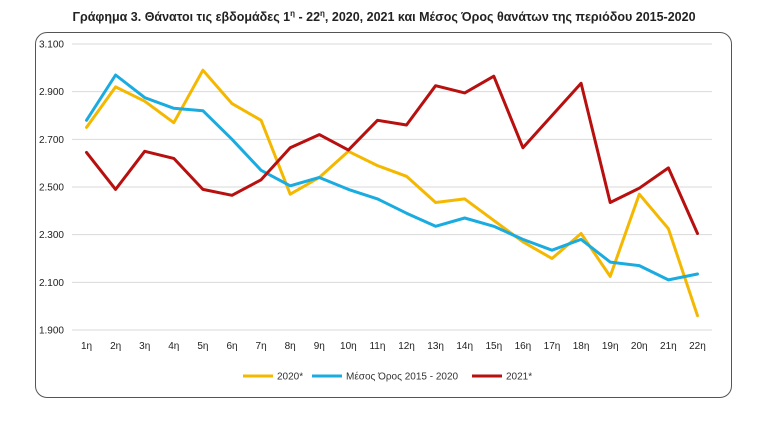 The image size is (768, 426). What do you see at coordinates (519, 377) in the screenshot?
I see `legend-label: 2021*` at bounding box center [519, 377].